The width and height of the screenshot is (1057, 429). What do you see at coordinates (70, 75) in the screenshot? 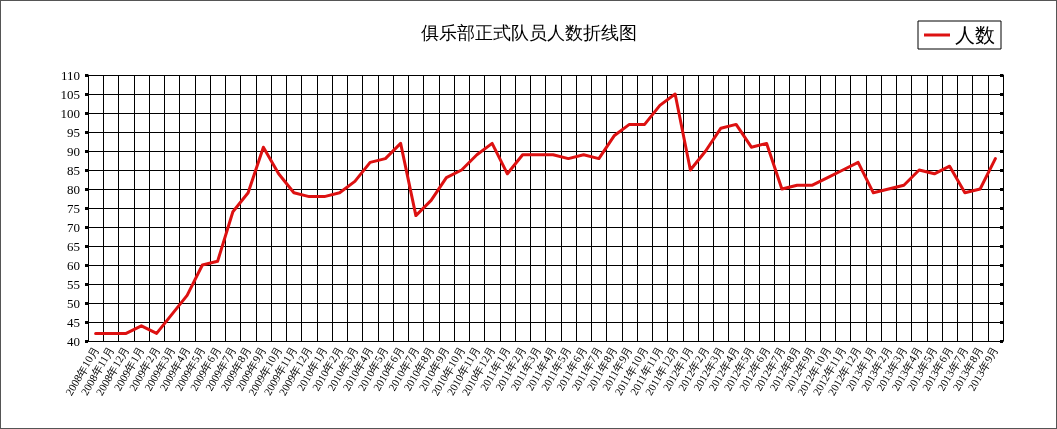
I see `y-tick-label: 110` at bounding box center [70, 75].